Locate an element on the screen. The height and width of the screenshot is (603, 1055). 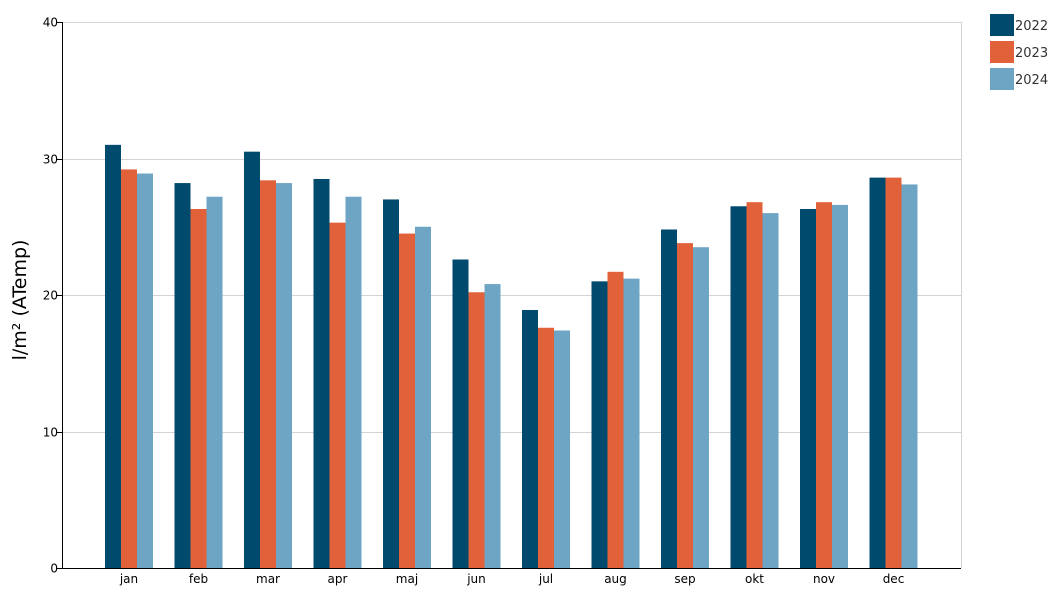
bar-2023-jul is located at coordinates (546, 447).